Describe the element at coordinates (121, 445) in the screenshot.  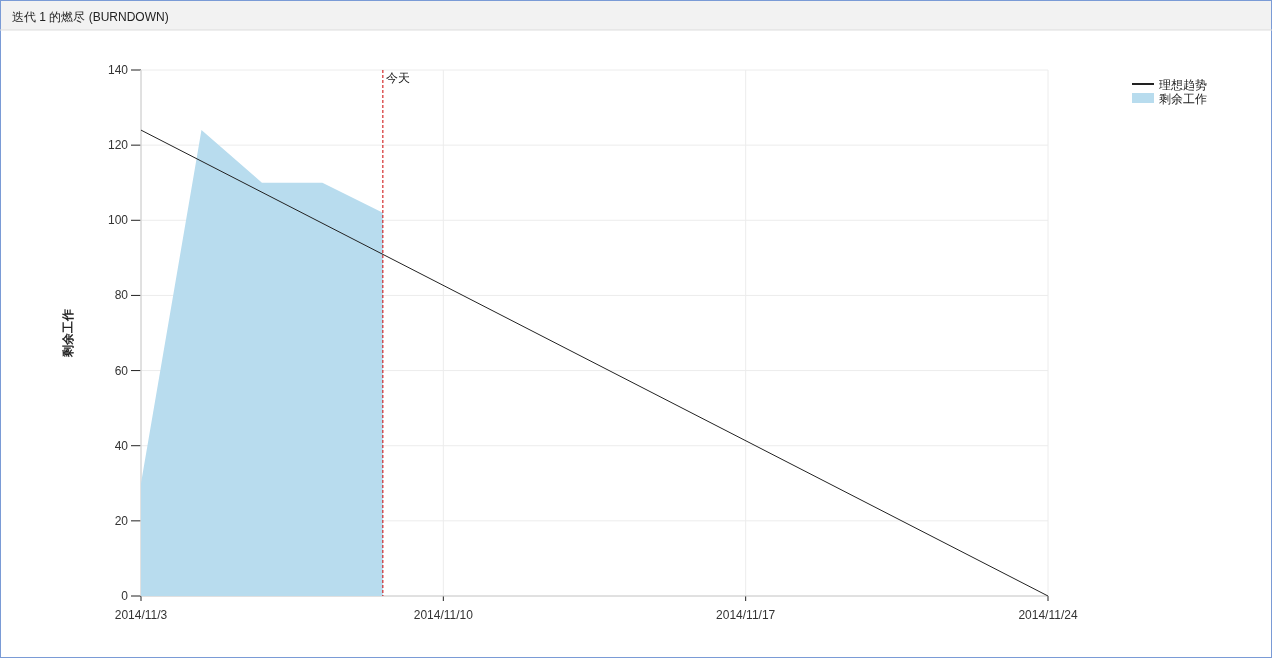
I see `y-tick-label: 40` at that location.